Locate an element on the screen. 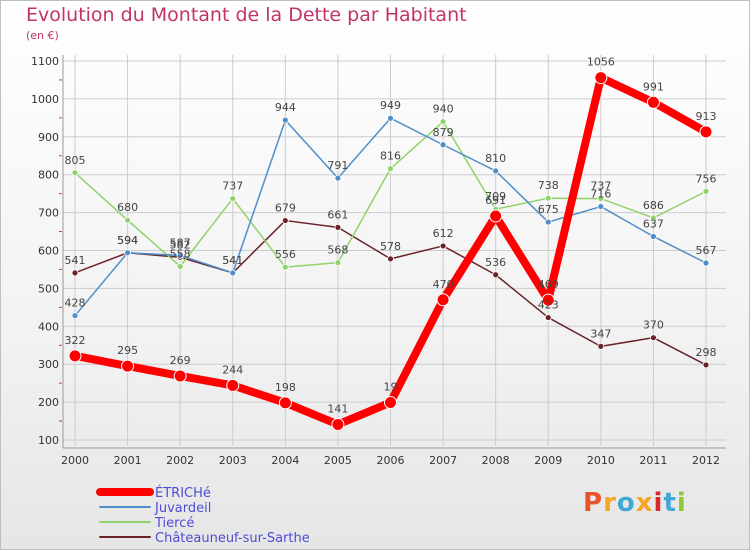  data-label: 578 is located at coordinates (390, 246).